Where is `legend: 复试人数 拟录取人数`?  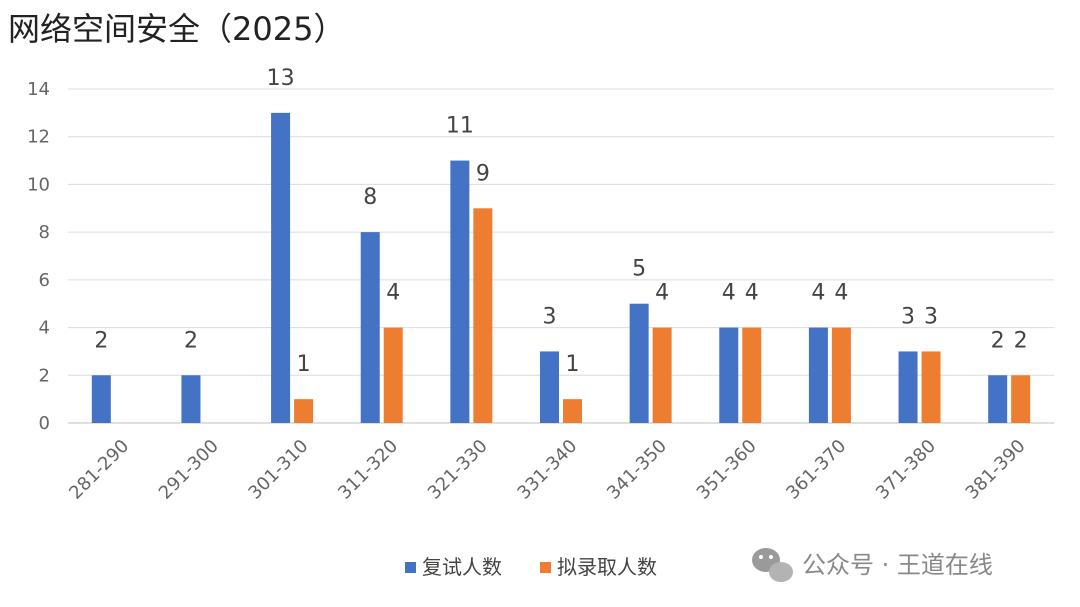
legend: 复试人数 拟录取人数 is located at coordinates (531, 567).